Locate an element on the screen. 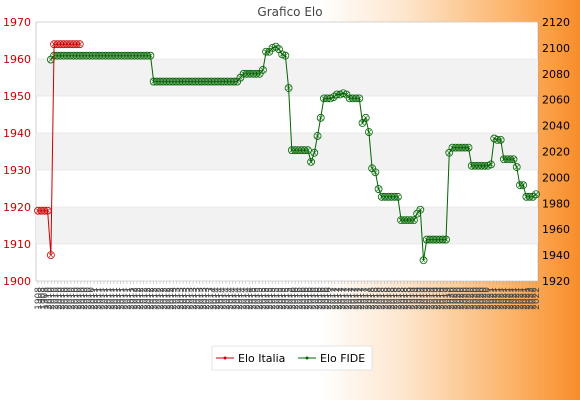 Image resolution: width=580 pixels, height=400 pixels. left-tick-label: 1910 is located at coordinates (17, 244).